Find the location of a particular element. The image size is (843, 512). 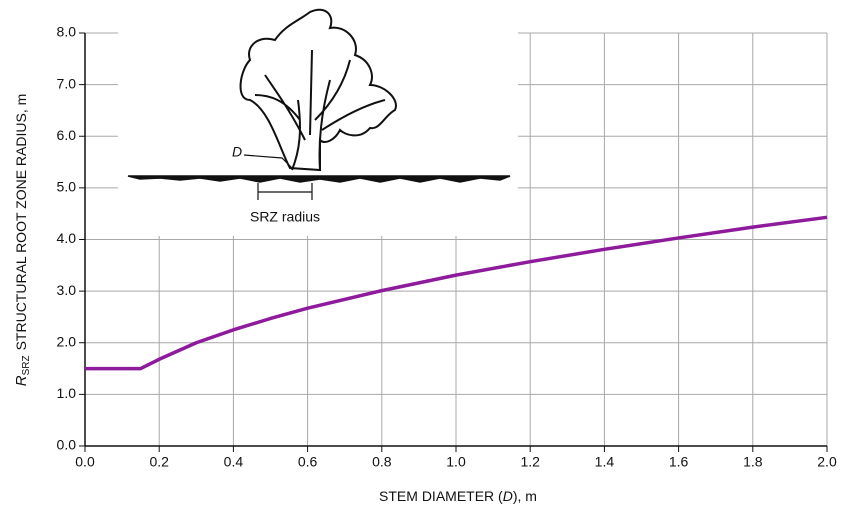

y-tick-label: 6.0 is located at coordinates (67, 135).